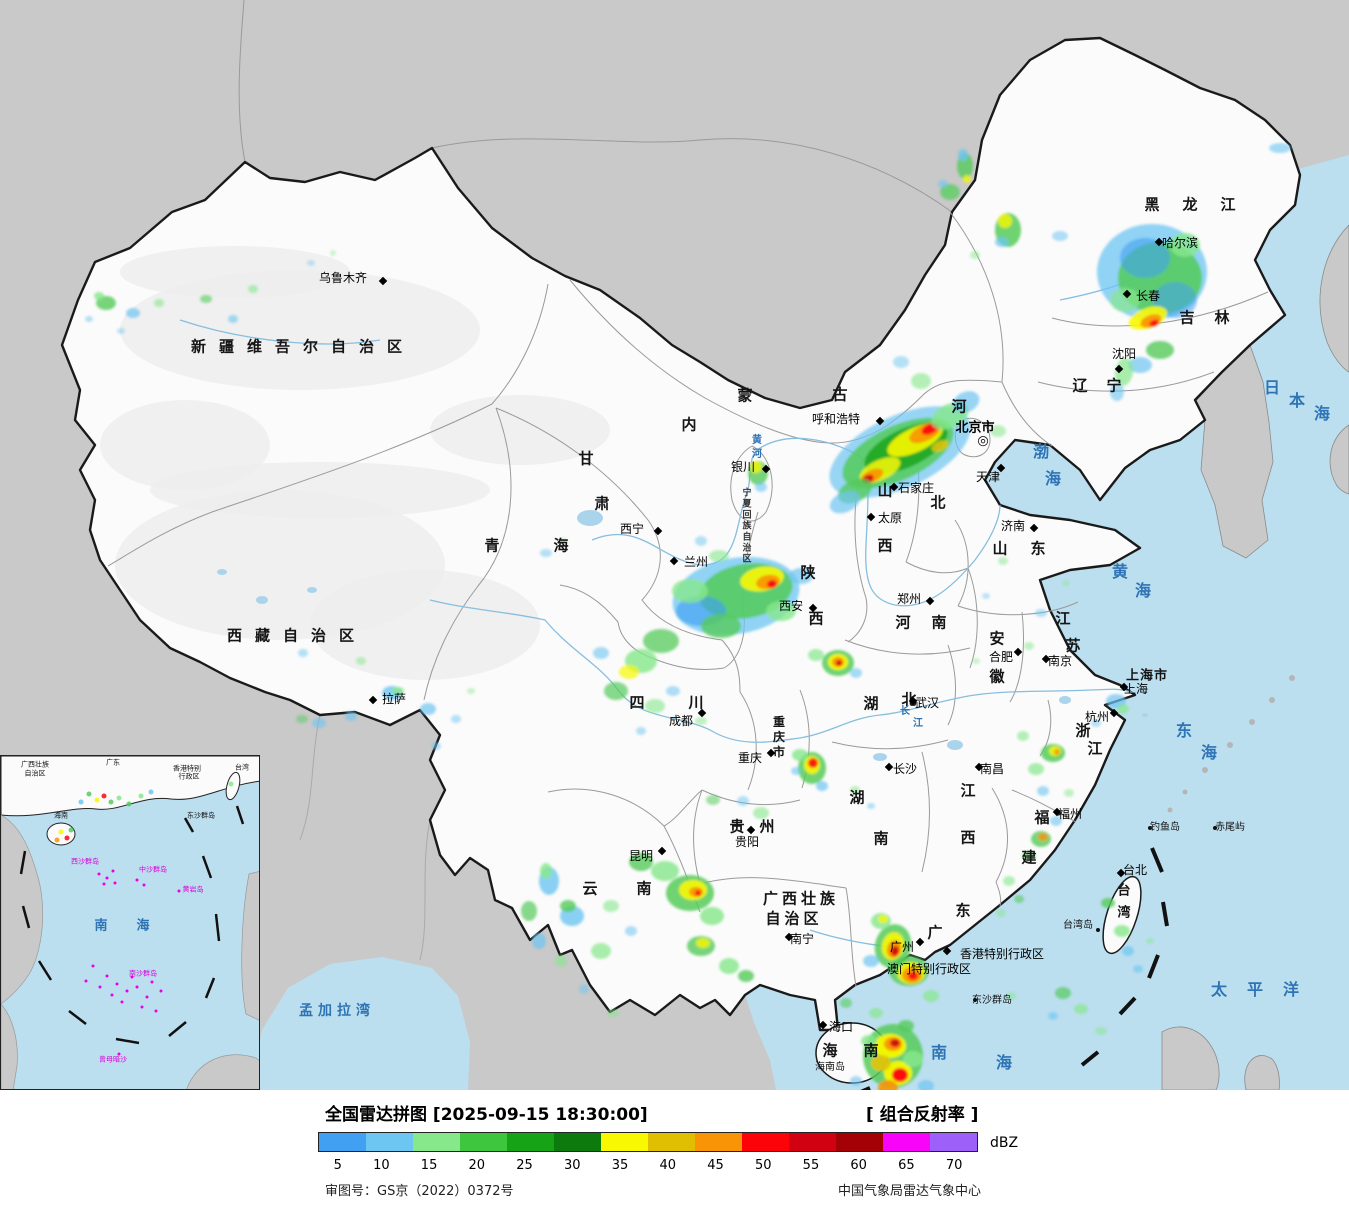 The height and width of the screenshot is (1208, 1349). What do you see at coordinates (763, 1165) in the screenshot?
I see `colorbar-value: 50` at bounding box center [763, 1165].